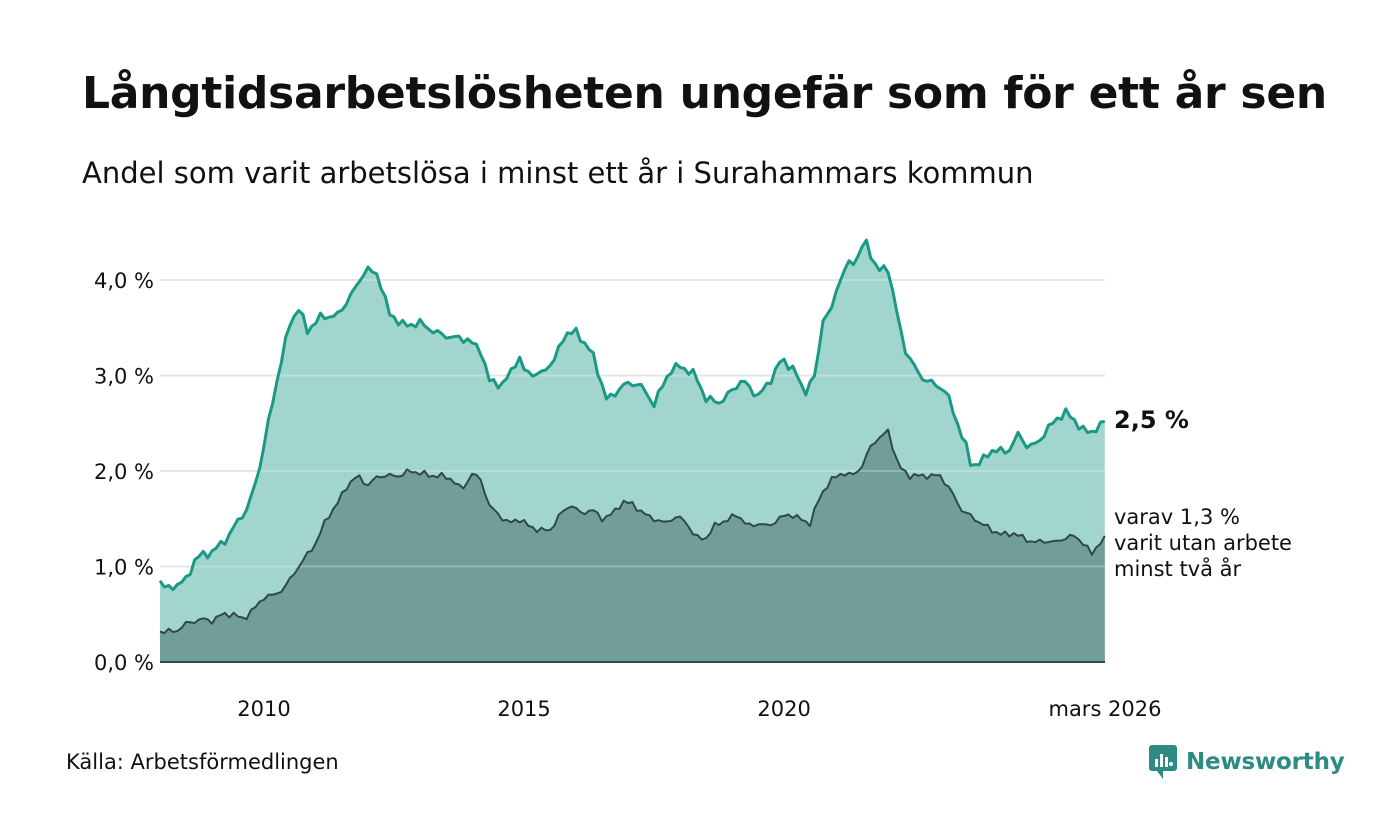 The height and width of the screenshot is (840, 1400). I want to click on brand: Newsworthy, so click(1246, 762).